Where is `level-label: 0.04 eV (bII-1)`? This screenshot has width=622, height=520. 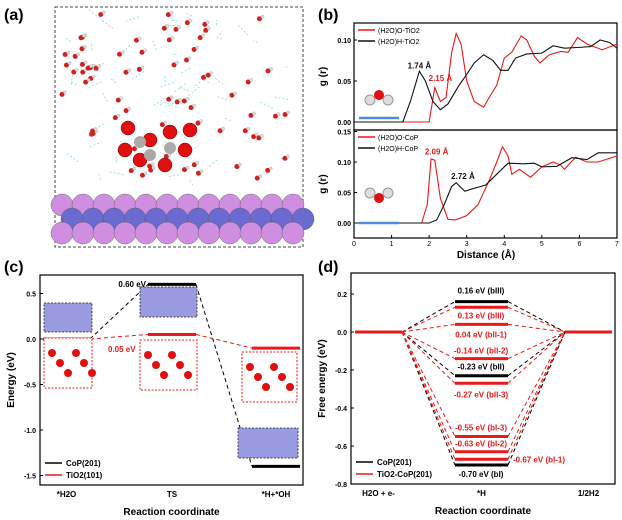 level-label: 0.04 eV (bII-1) is located at coordinates (481, 334).